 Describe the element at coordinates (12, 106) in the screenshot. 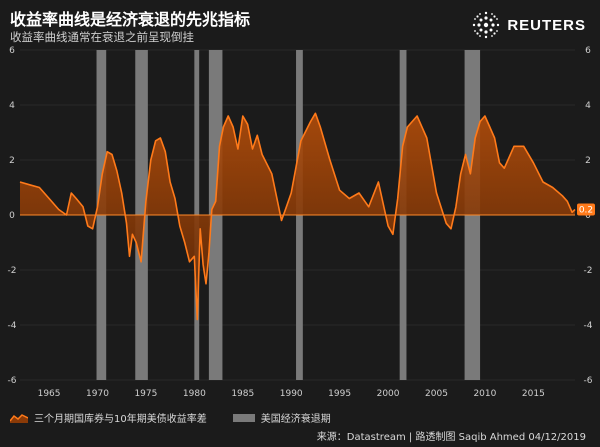

I see `y-tick-label-left: 4` at that location.